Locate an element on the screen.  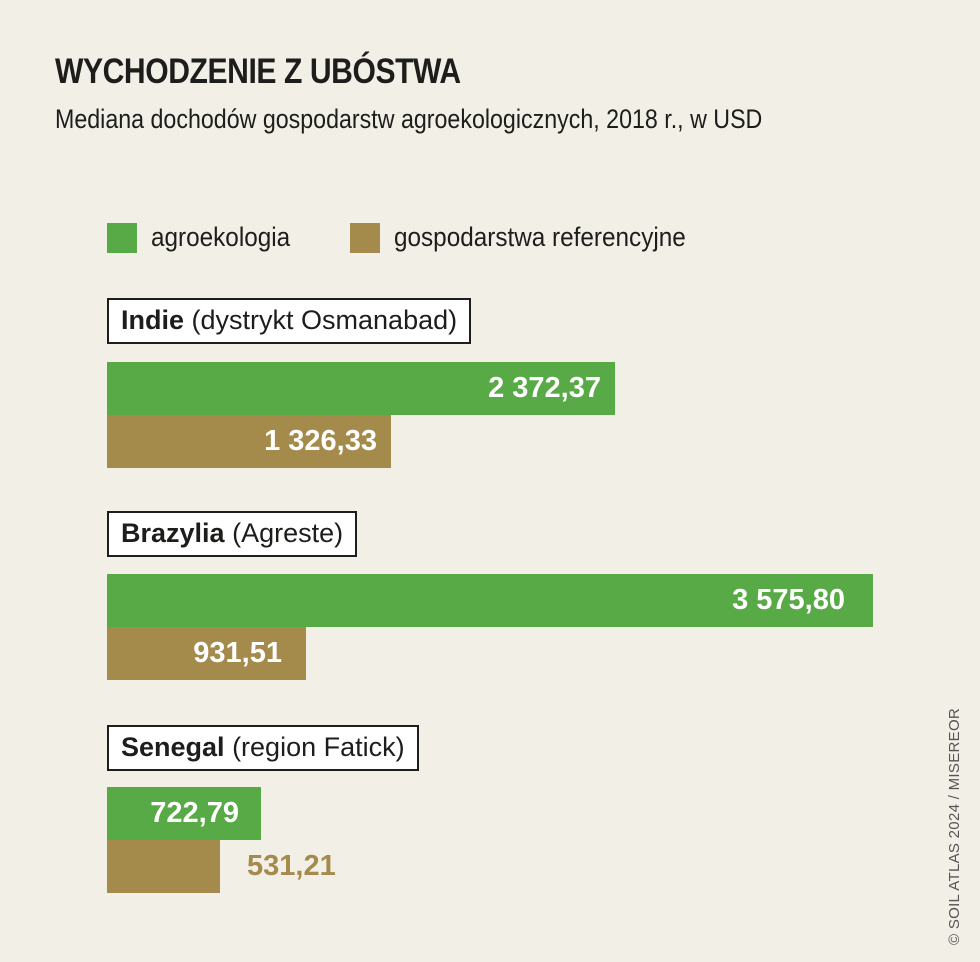
category-label: Senegal (region Fatick) is located at coordinates (263, 748).